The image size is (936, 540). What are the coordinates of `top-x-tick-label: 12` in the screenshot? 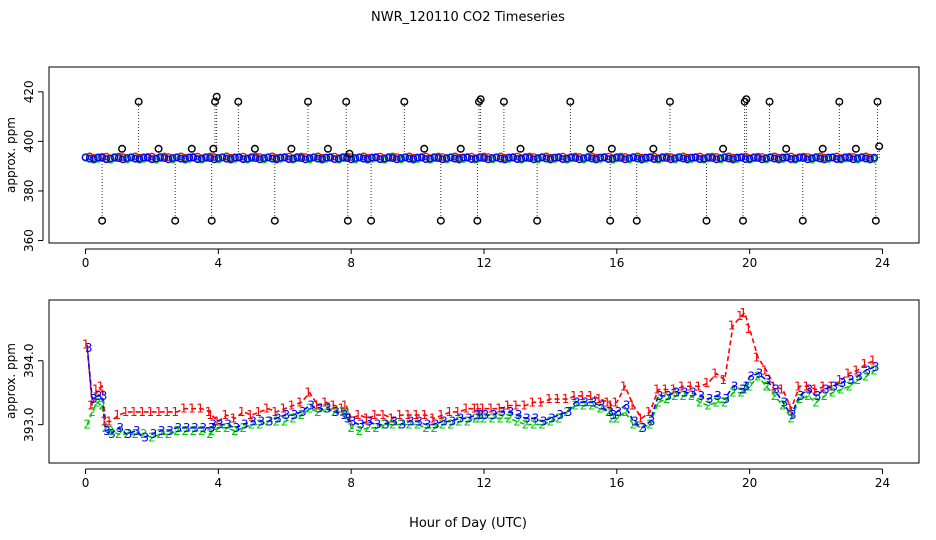 It's located at (483, 263).